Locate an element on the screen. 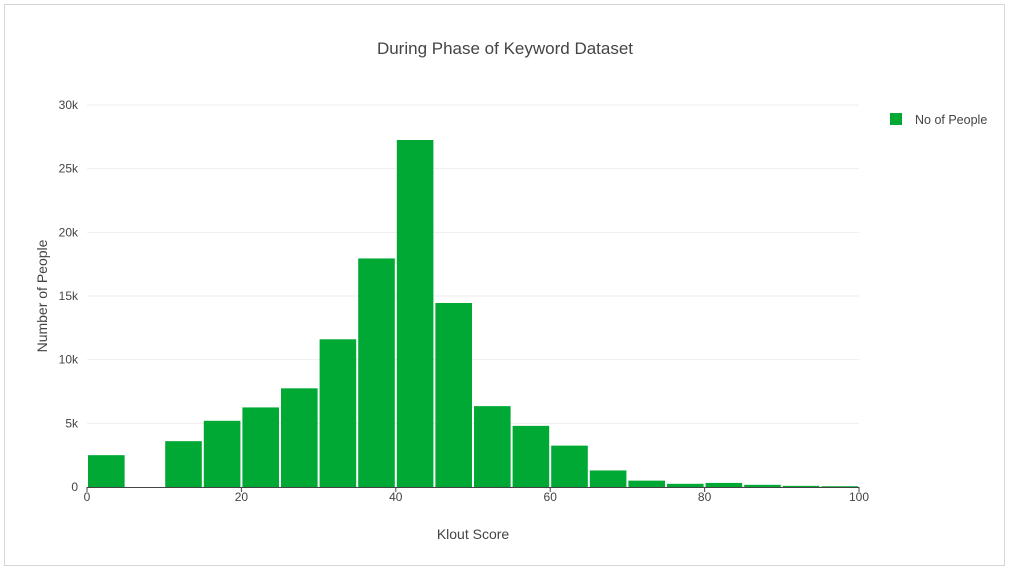 This screenshot has width=1011, height=572. y-tick-label: 5k is located at coordinates (72, 423).